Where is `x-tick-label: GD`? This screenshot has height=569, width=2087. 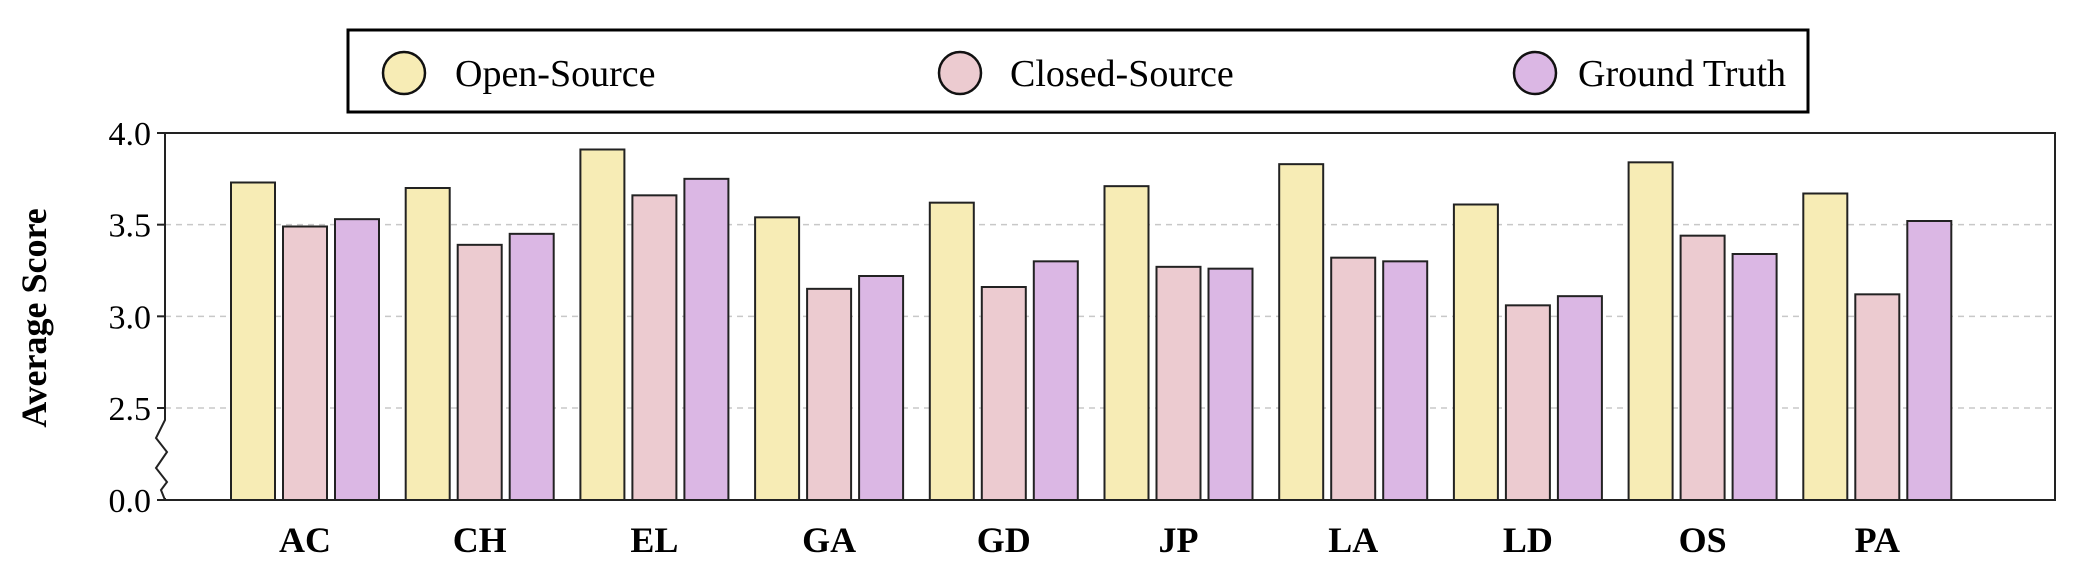 x-tick-label: GD is located at coordinates (1004, 540).